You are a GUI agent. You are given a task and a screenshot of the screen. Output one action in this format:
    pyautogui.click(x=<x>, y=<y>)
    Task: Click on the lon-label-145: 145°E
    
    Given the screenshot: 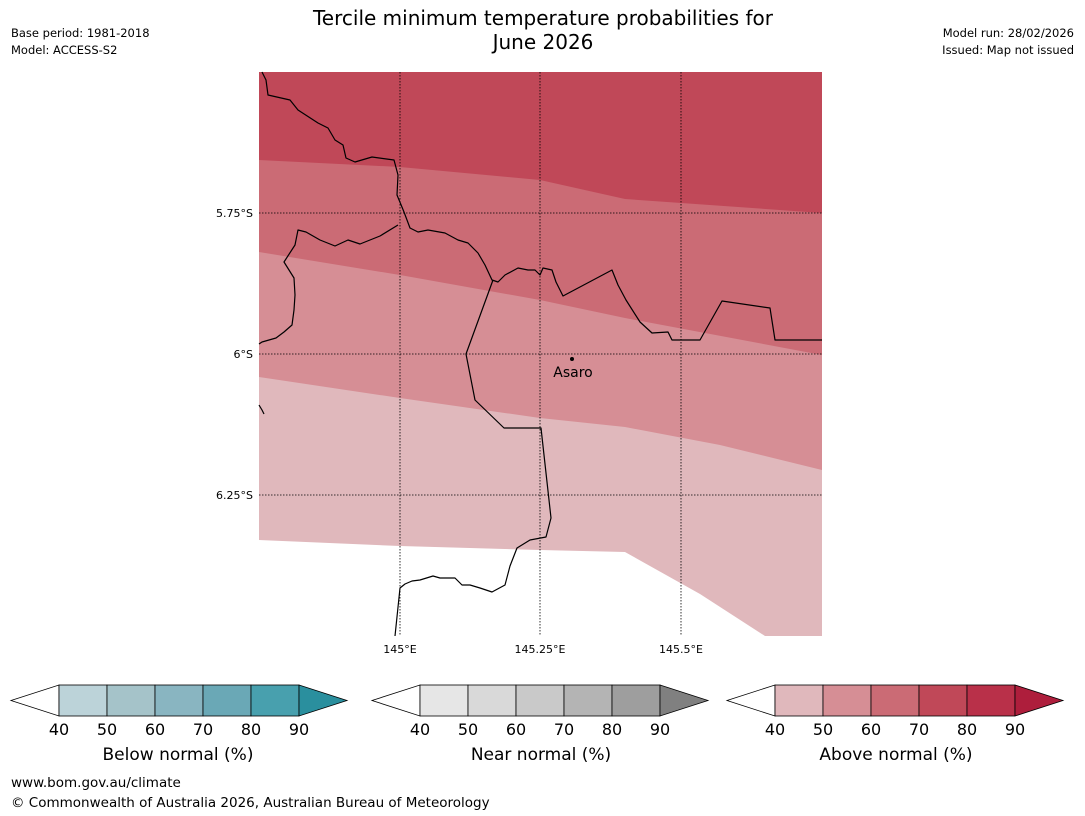 What is the action you would take?
    pyautogui.click(x=399, y=649)
    